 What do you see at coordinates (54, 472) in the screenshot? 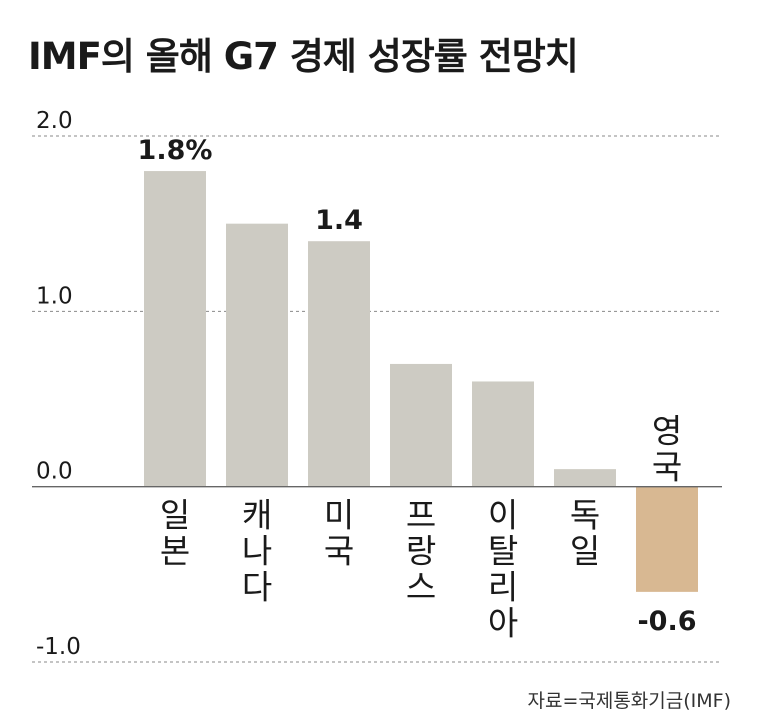
I see `y-tick-label: 0.0` at bounding box center [54, 472].